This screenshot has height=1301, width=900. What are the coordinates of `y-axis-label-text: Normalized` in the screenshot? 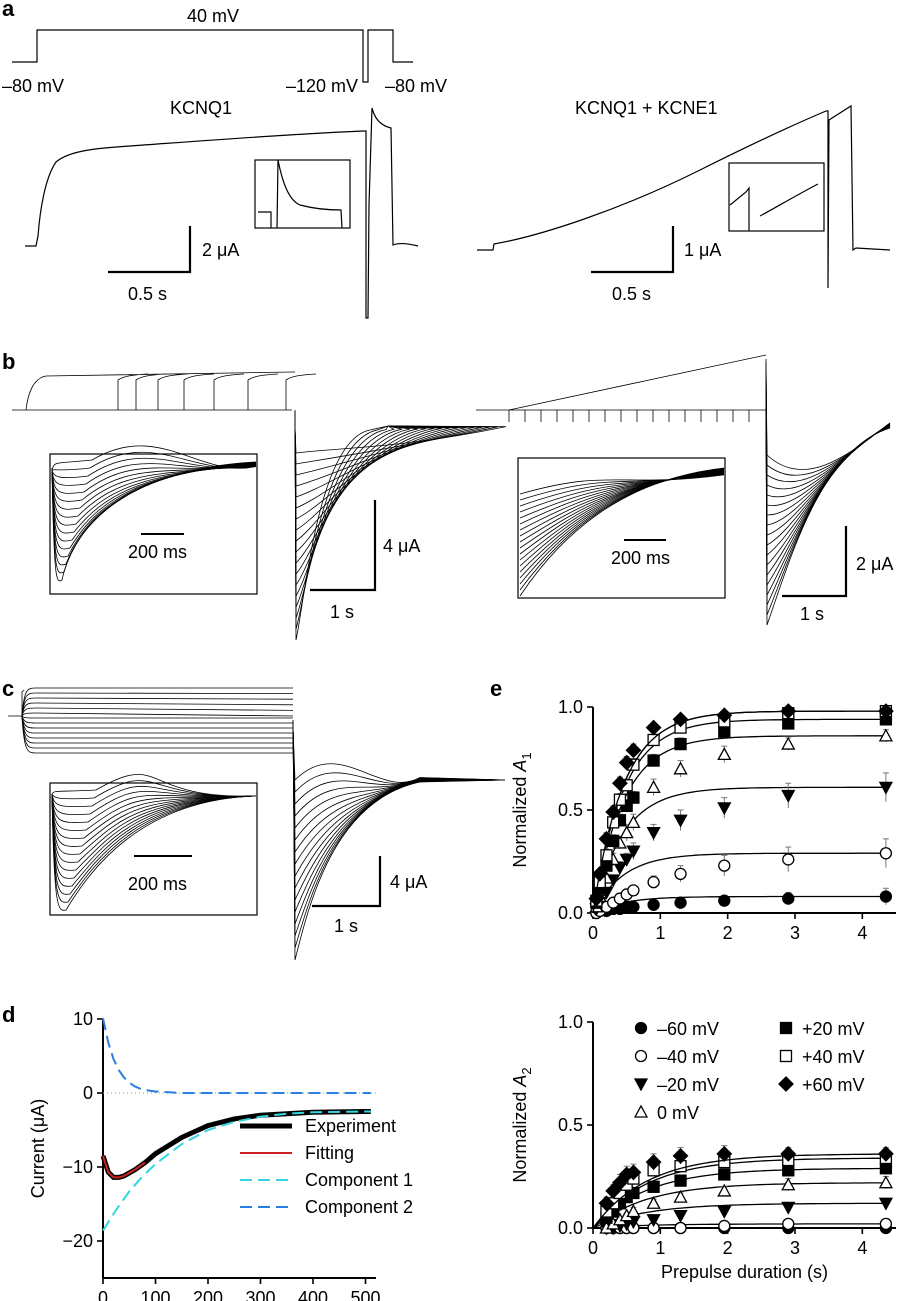 It's located at (520, 820).